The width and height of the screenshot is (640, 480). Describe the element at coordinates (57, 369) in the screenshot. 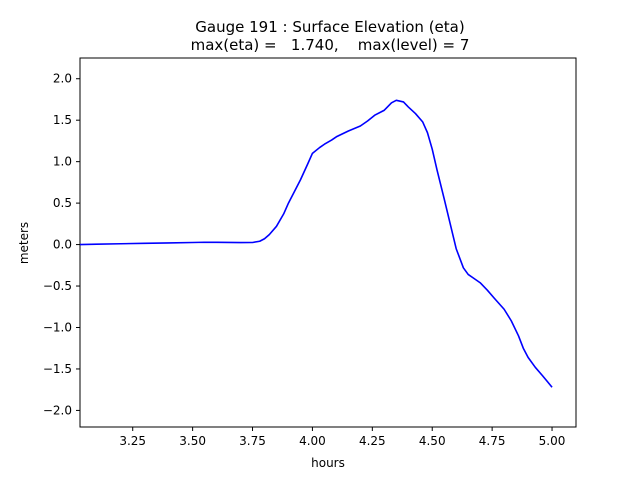

I see `y-tick-label: −1.5` at that location.